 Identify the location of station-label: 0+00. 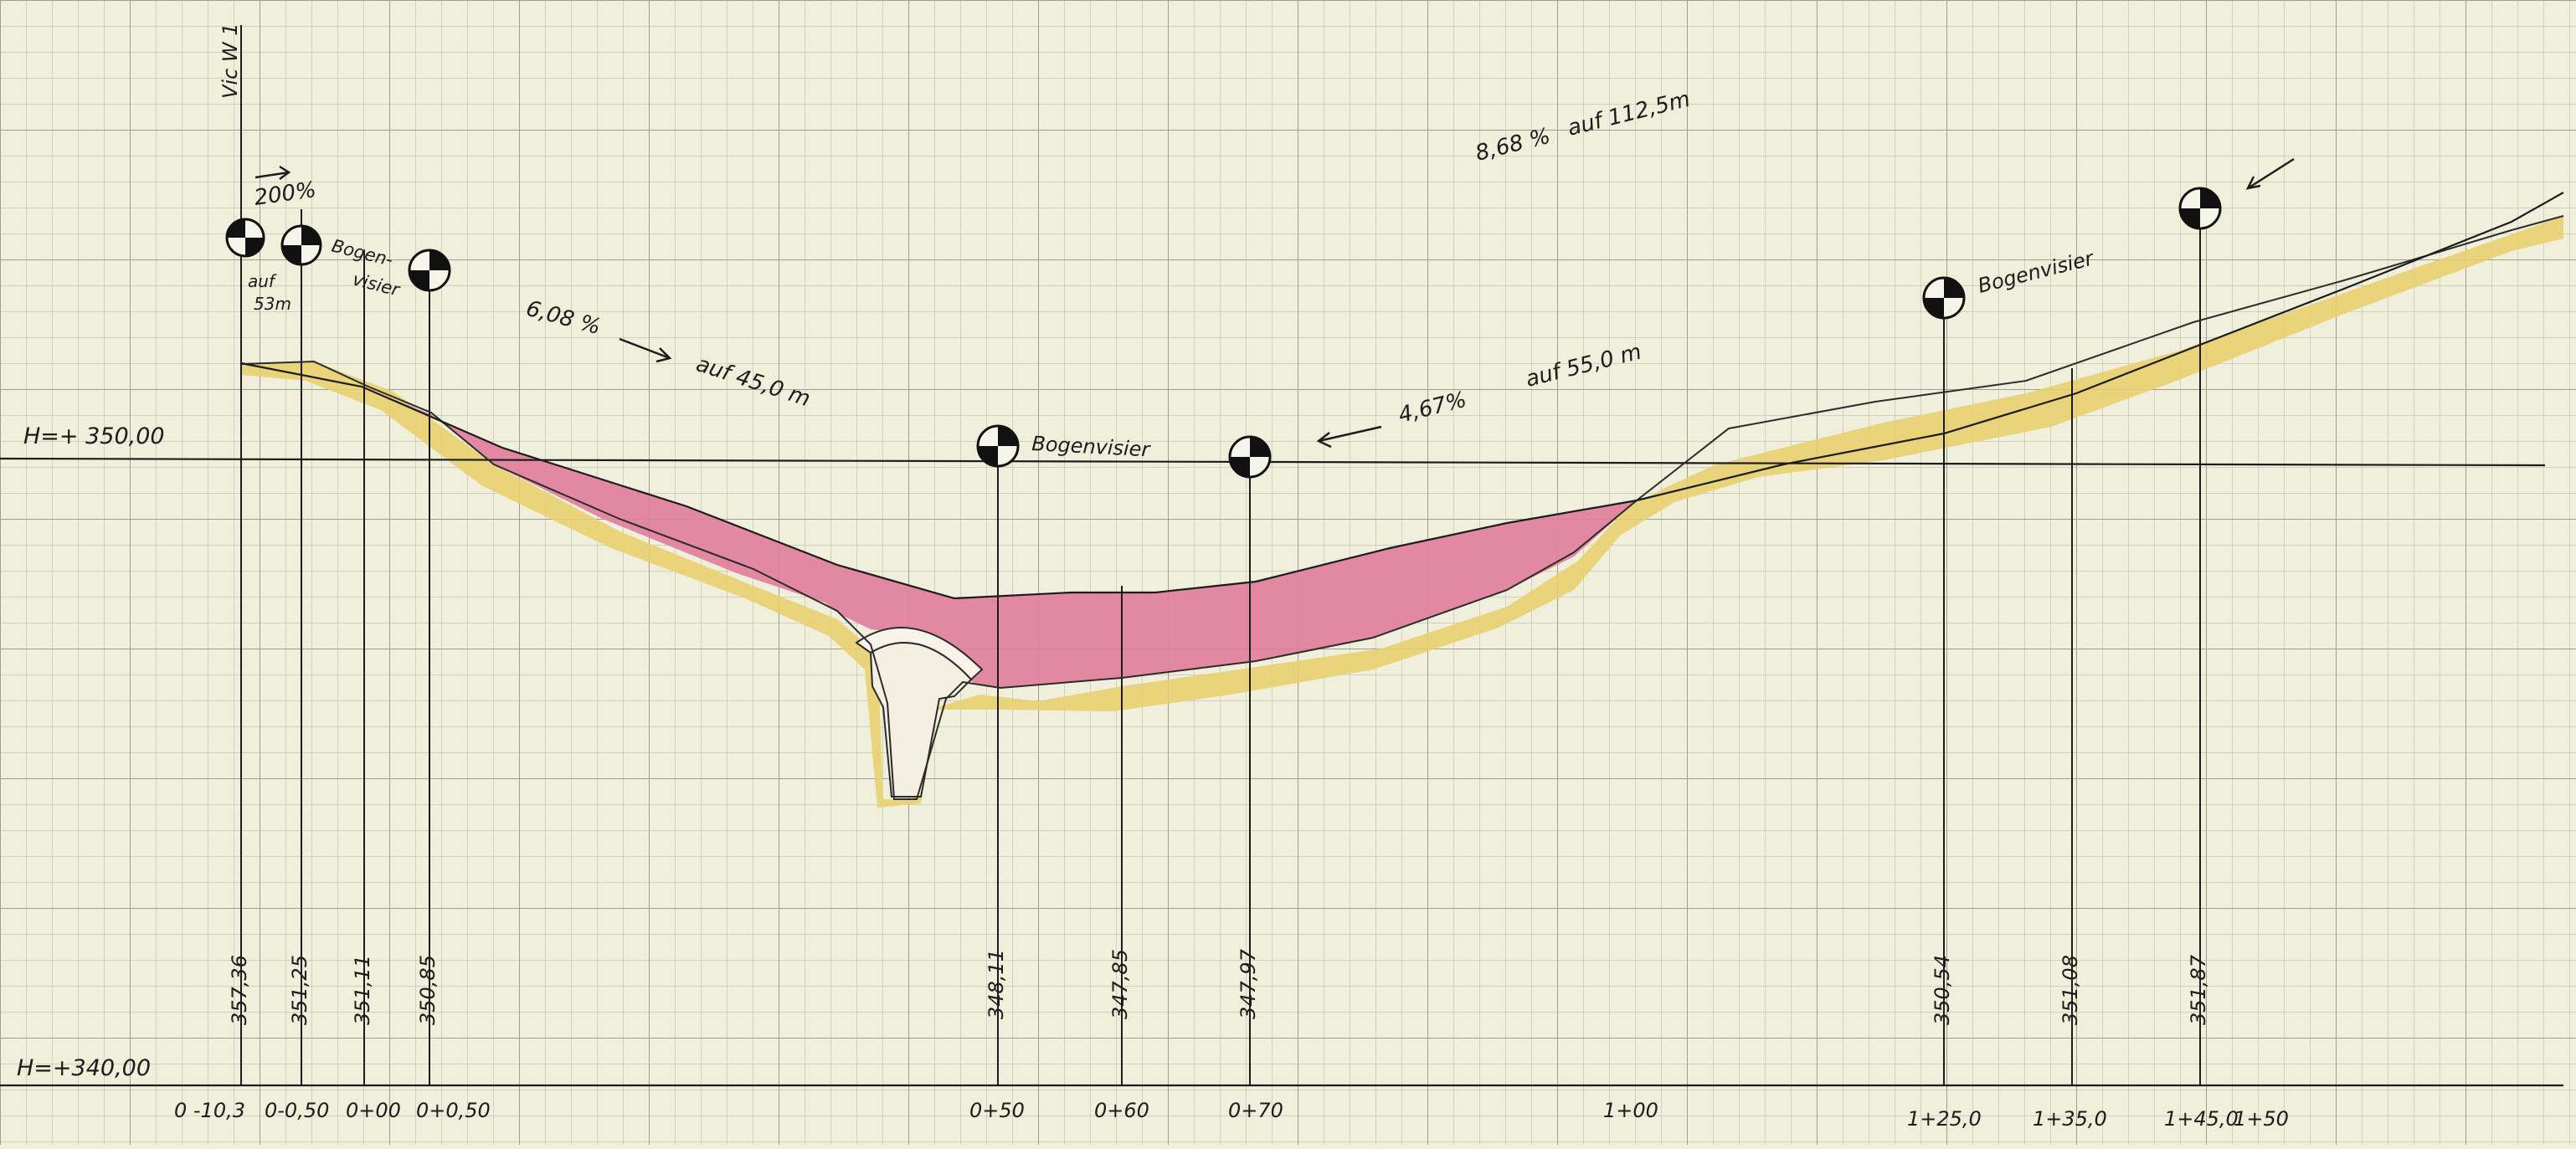
(374, 1110).